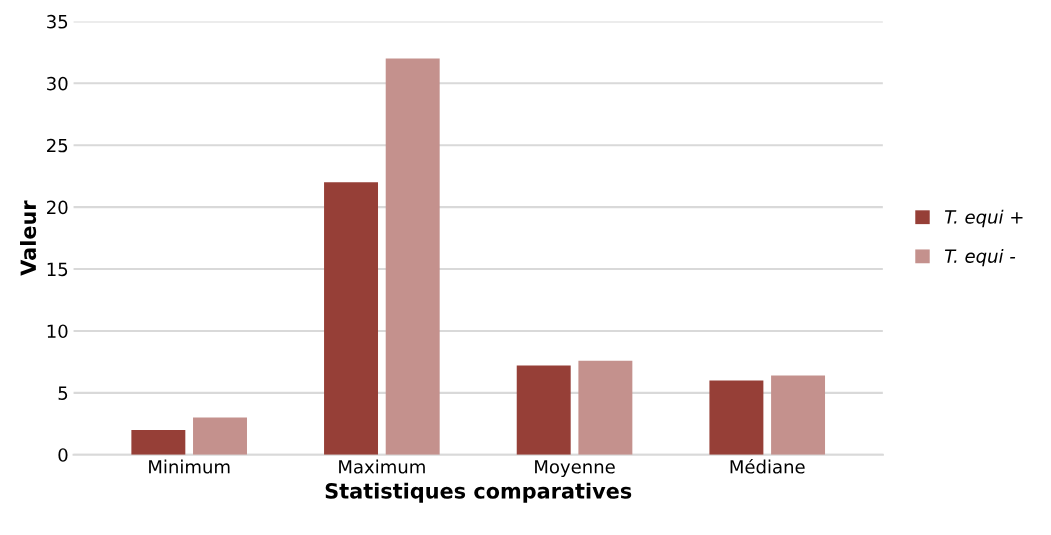 The width and height of the screenshot is (1051, 535). Describe the element at coordinates (478, 492) in the screenshot. I see `x-axis-title: Statistiques comparatives` at that location.